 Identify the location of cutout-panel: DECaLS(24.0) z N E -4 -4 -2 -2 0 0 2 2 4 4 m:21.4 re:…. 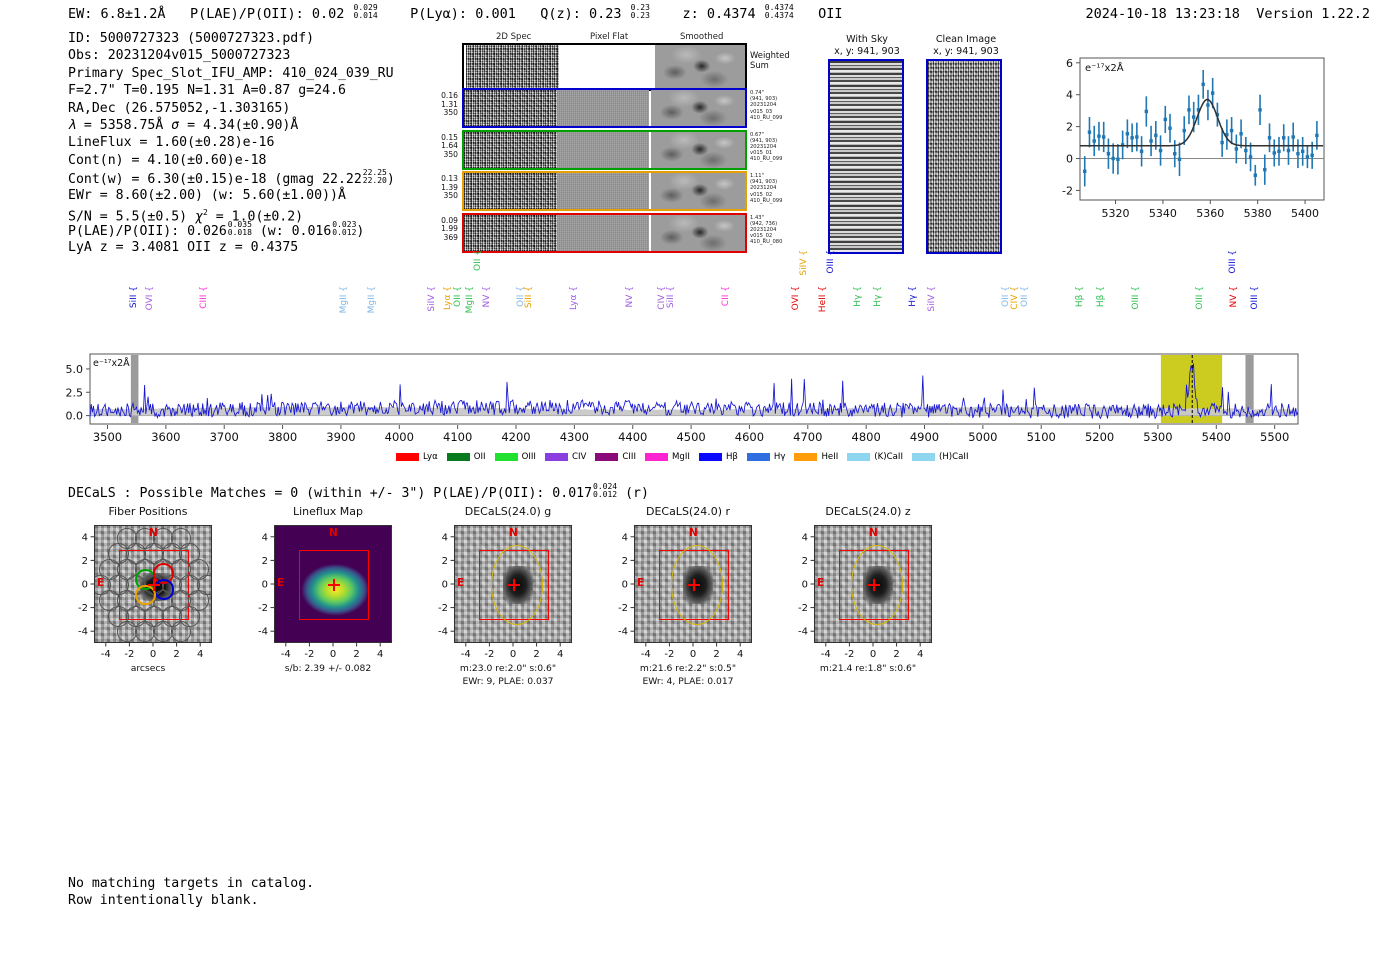
(868, 605).